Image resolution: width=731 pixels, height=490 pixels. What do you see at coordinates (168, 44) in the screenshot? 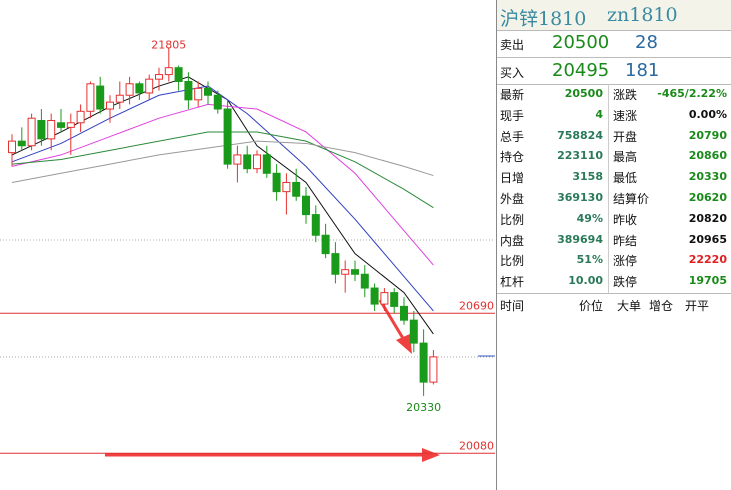
I see `high-marker-label: 21805` at bounding box center [168, 44].